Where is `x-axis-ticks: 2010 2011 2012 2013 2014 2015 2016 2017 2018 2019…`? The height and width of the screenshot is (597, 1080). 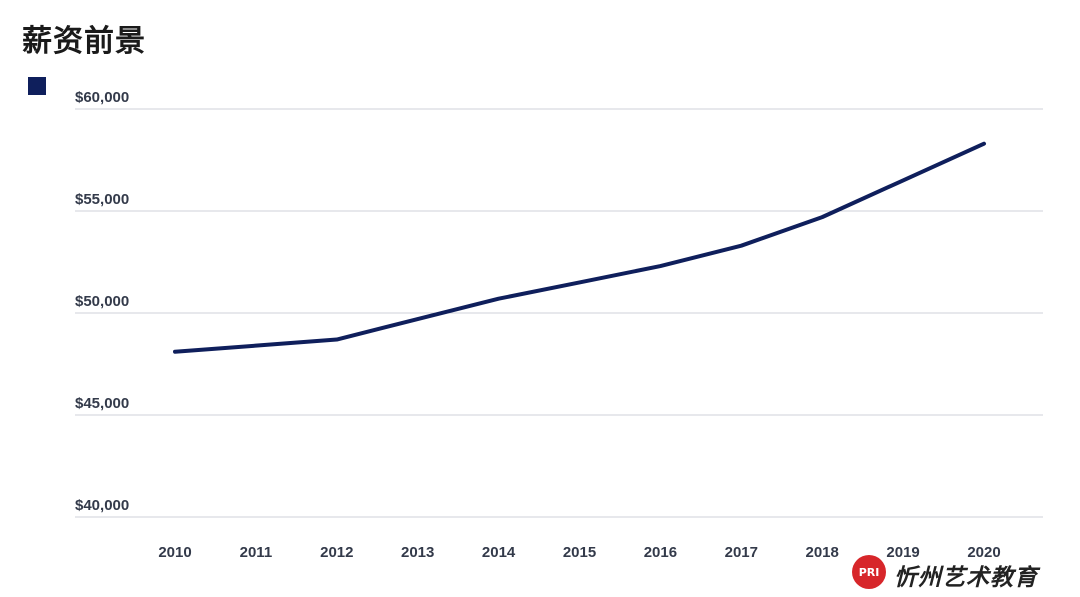
x-axis-ticks: 2010 2011 2012 2013 2014 2015 2016 2017 2018 2019… is located at coordinates (579, 552).